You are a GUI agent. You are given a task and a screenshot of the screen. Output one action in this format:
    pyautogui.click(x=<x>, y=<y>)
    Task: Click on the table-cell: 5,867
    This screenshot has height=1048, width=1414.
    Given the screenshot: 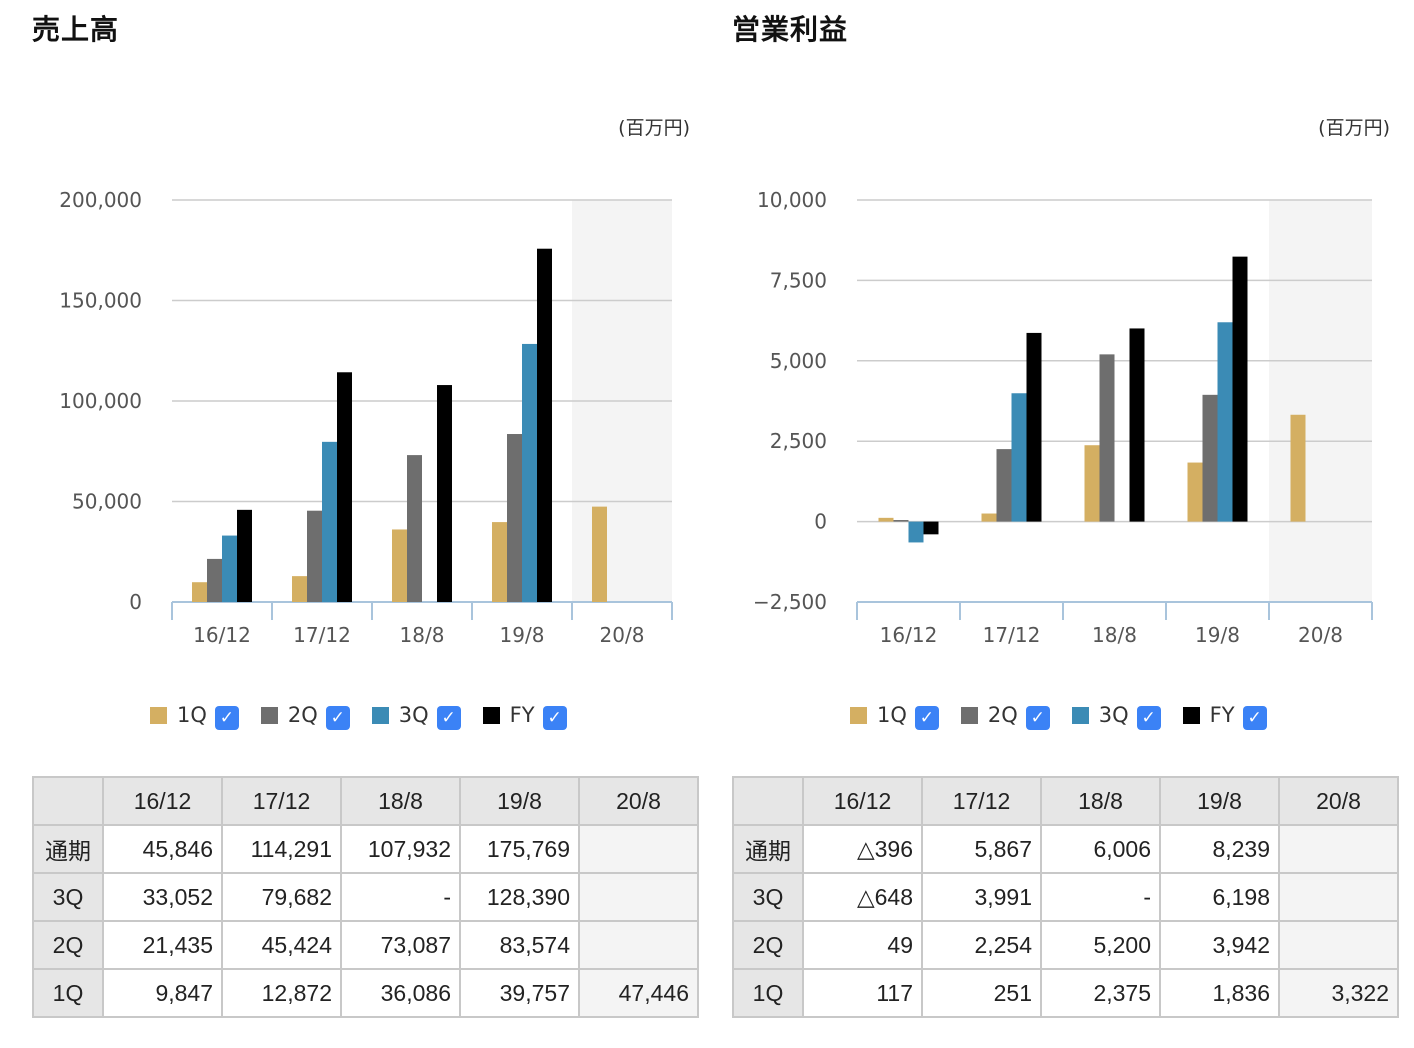 What is the action you would take?
    pyautogui.click(x=981, y=849)
    